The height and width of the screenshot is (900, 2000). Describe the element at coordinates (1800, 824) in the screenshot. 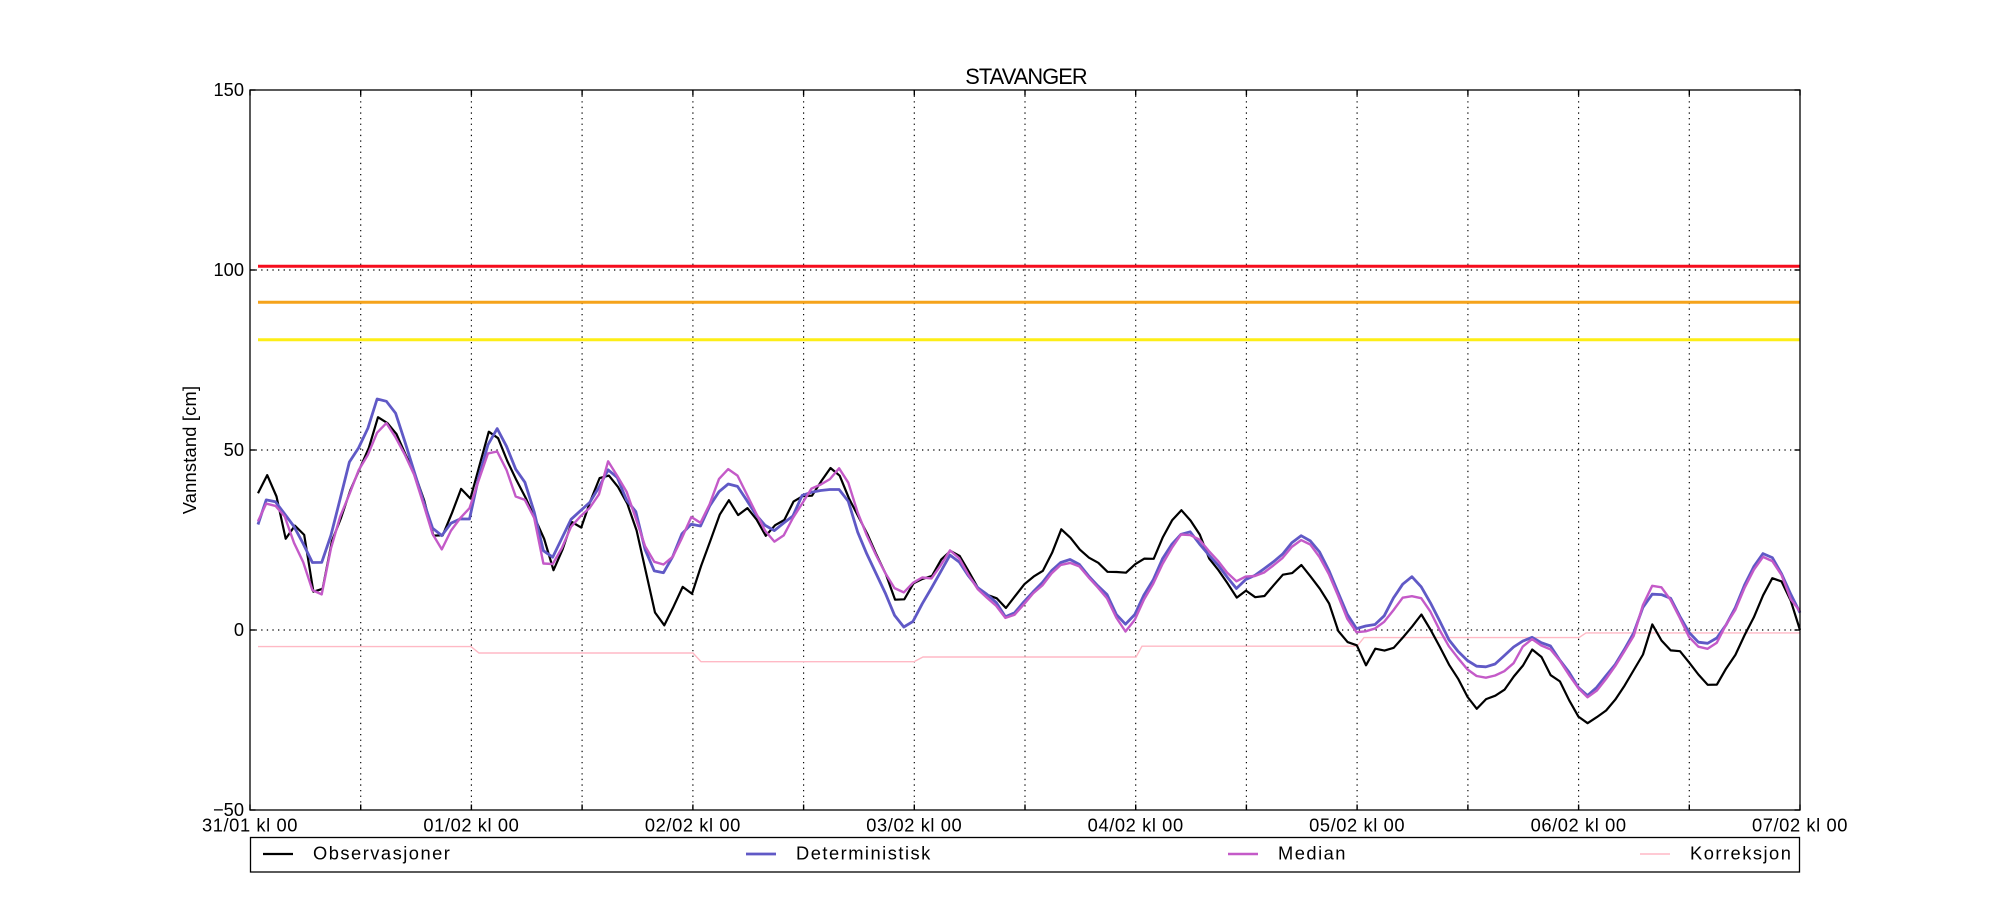

I see `svg-text: 07/02 kl 00` at that location.